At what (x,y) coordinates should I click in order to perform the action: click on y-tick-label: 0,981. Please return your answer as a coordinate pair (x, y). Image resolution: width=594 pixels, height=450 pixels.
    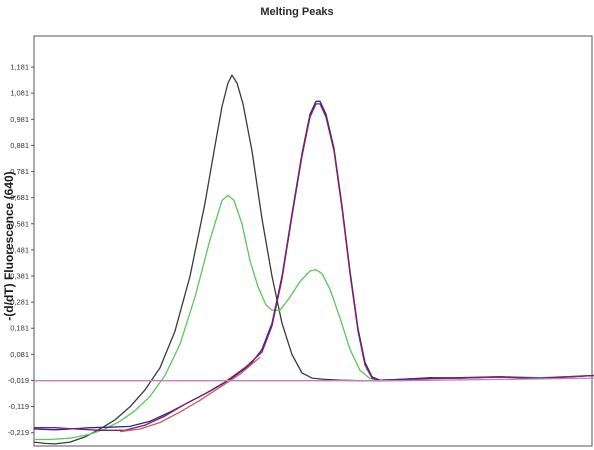
    Looking at the image, I should click on (19, 119).